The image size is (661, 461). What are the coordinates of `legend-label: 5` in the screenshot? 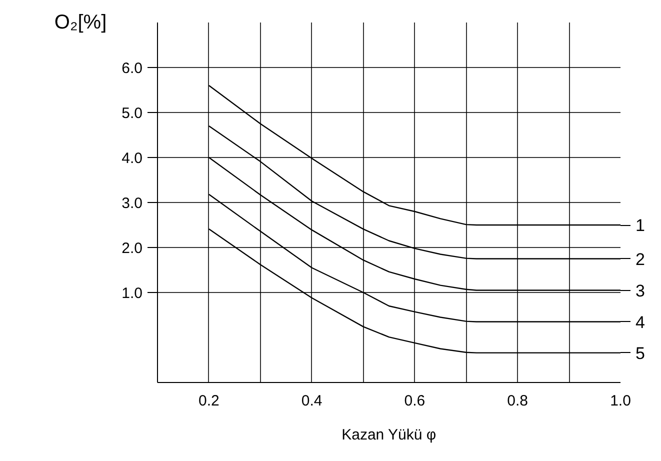 It's located at (640, 353).